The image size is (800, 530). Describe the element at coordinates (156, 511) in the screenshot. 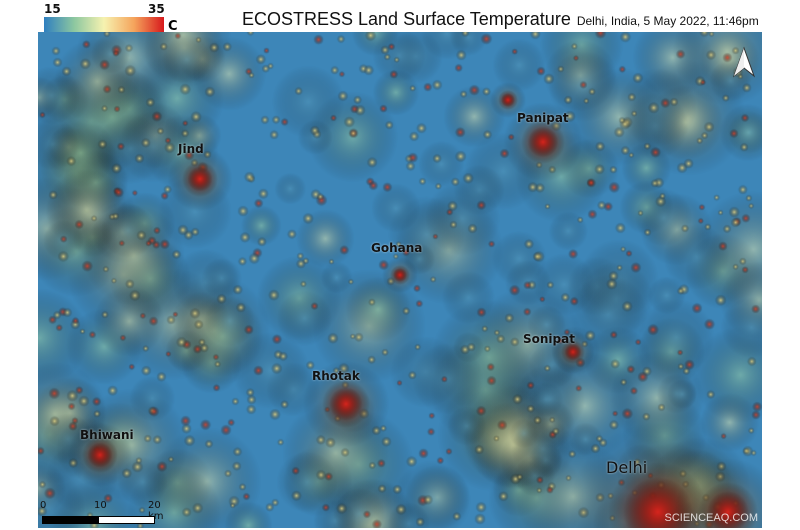

I see `scale-tick-20: 20 km` at that location.